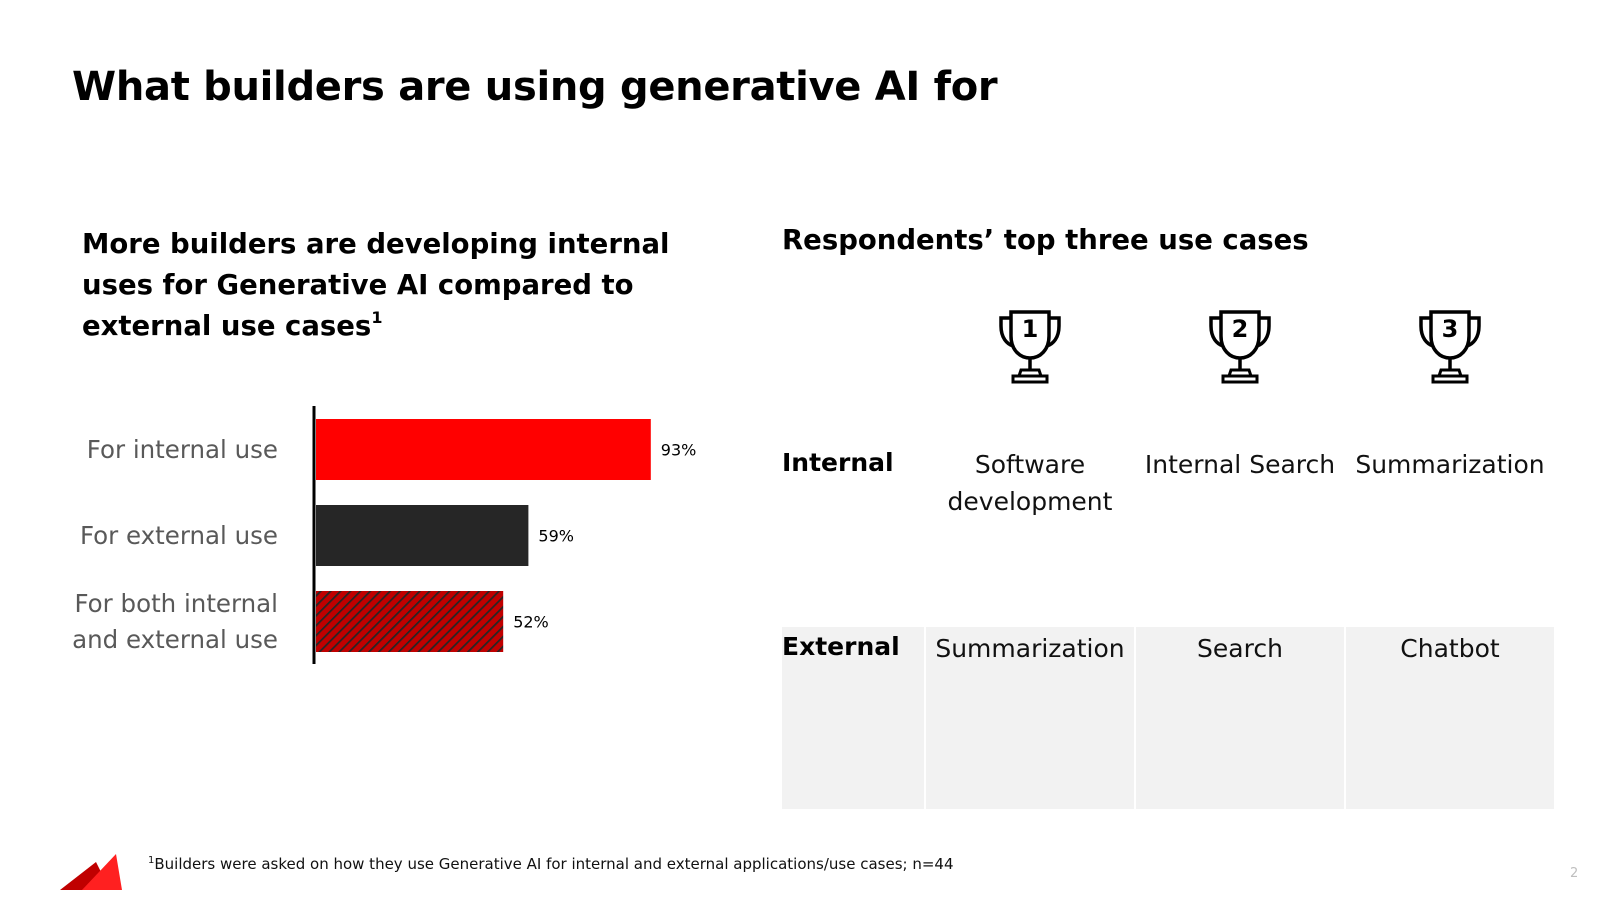 The image size is (1600, 900). I want to click on page-number: 2, so click(1574, 873).